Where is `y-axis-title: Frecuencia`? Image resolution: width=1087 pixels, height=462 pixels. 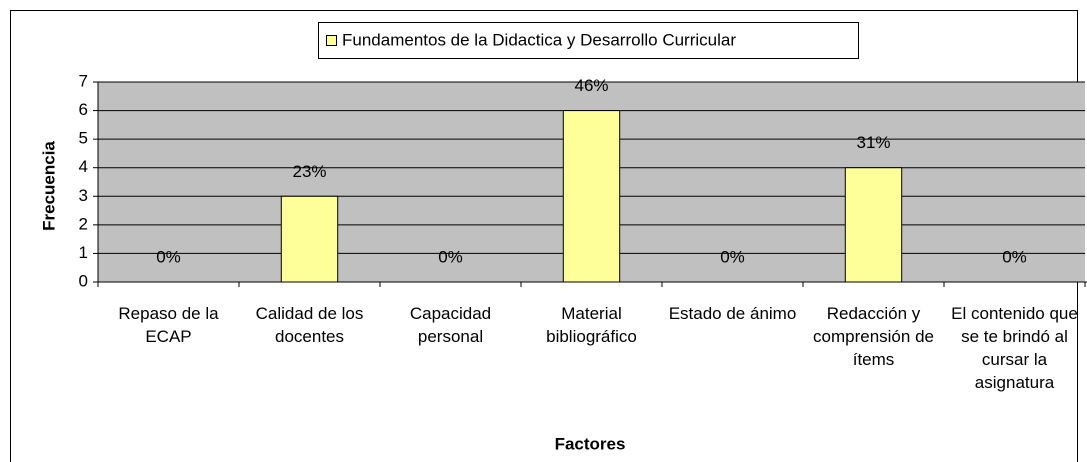 y-axis-title: Frecuencia is located at coordinates (48, 186).